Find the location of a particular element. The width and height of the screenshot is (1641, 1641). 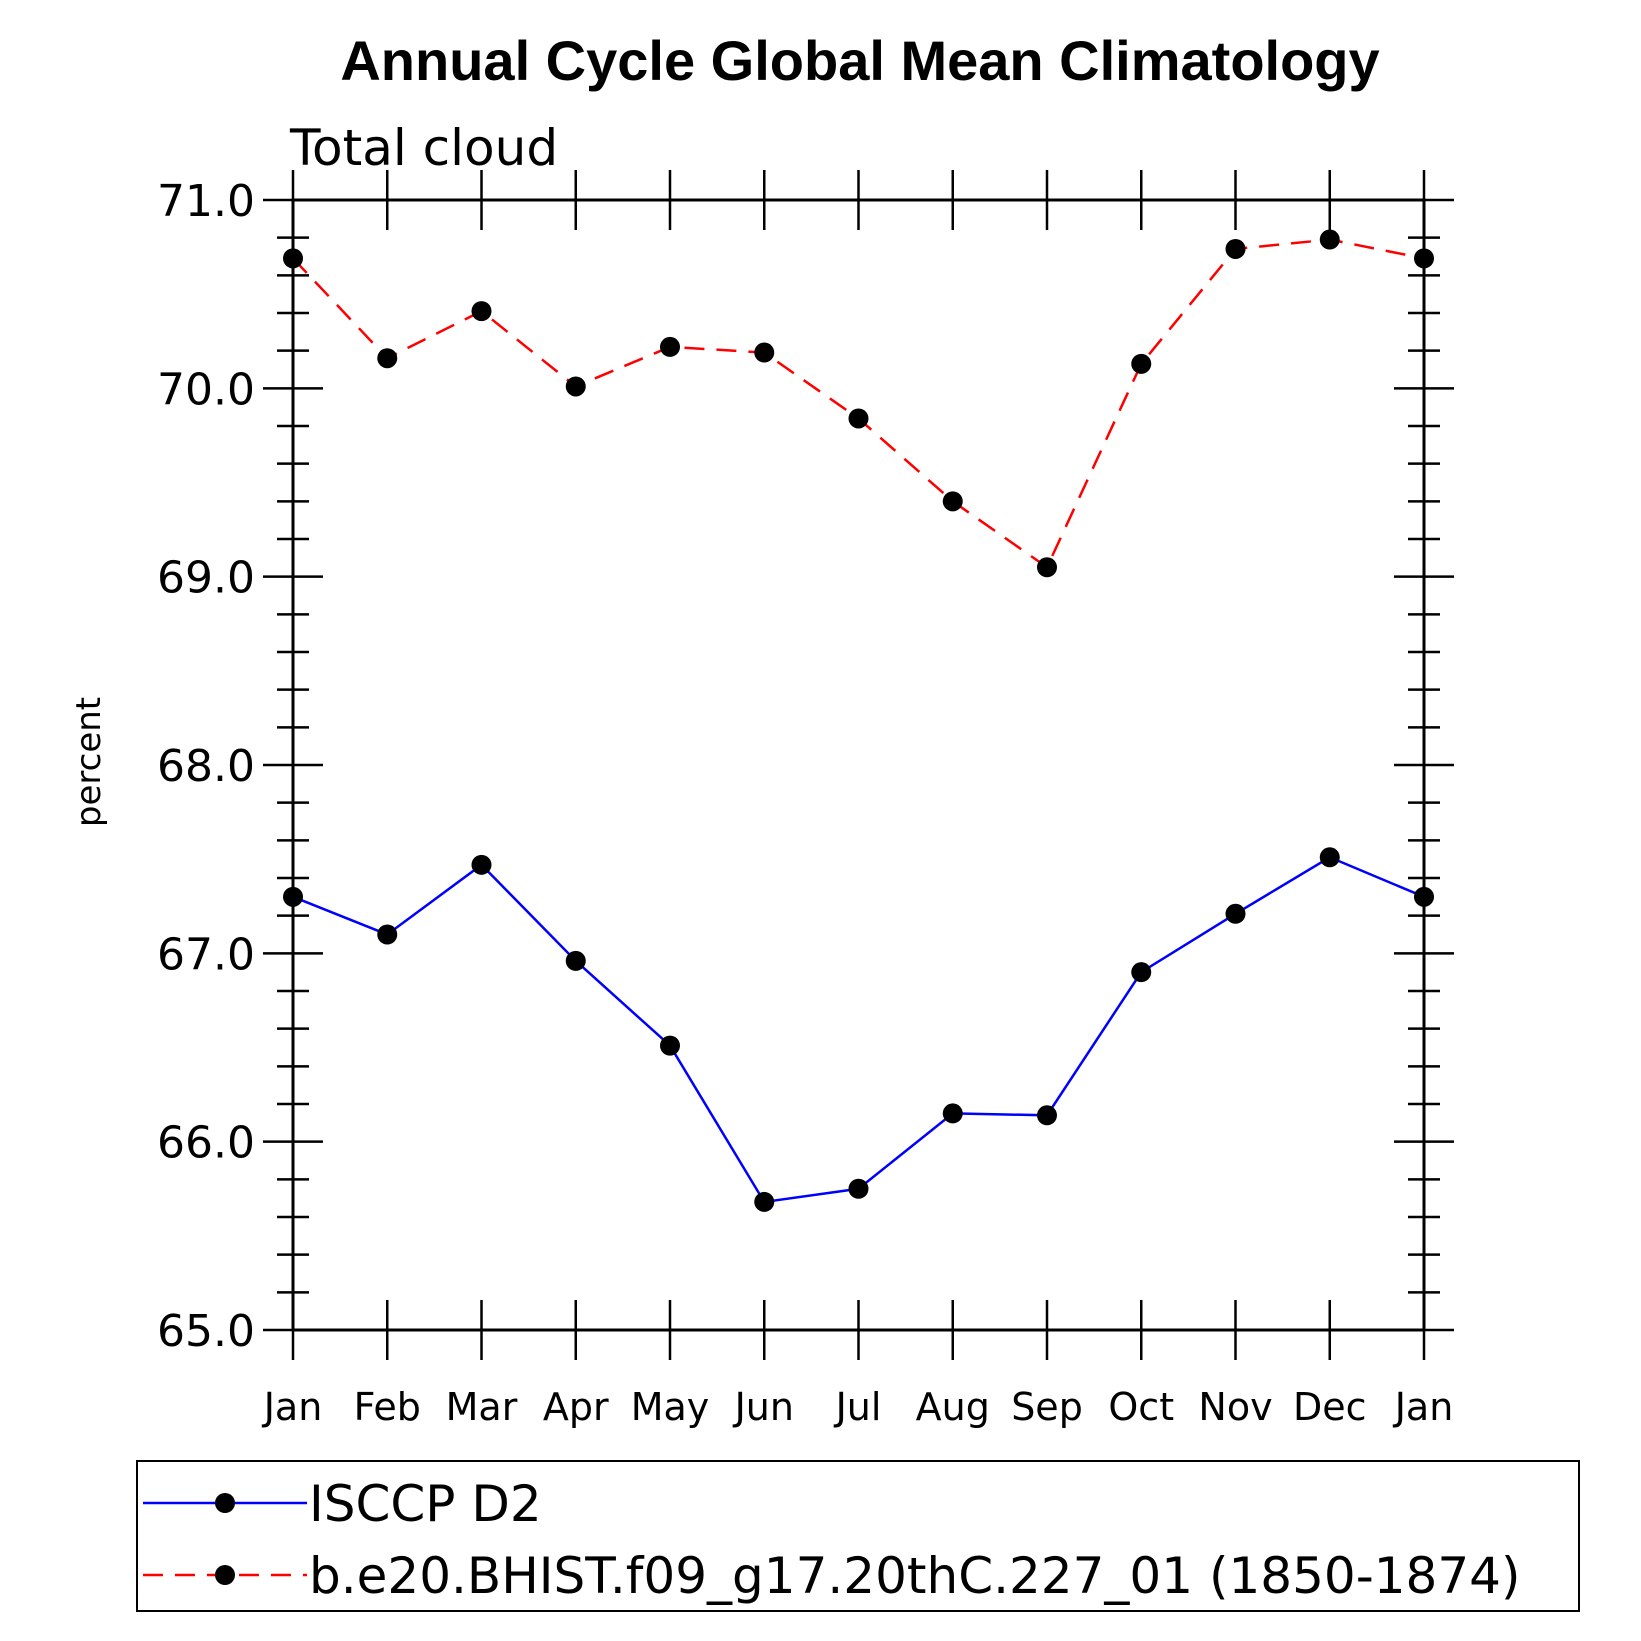

x-tick-label: Feb is located at coordinates (387, 1407).